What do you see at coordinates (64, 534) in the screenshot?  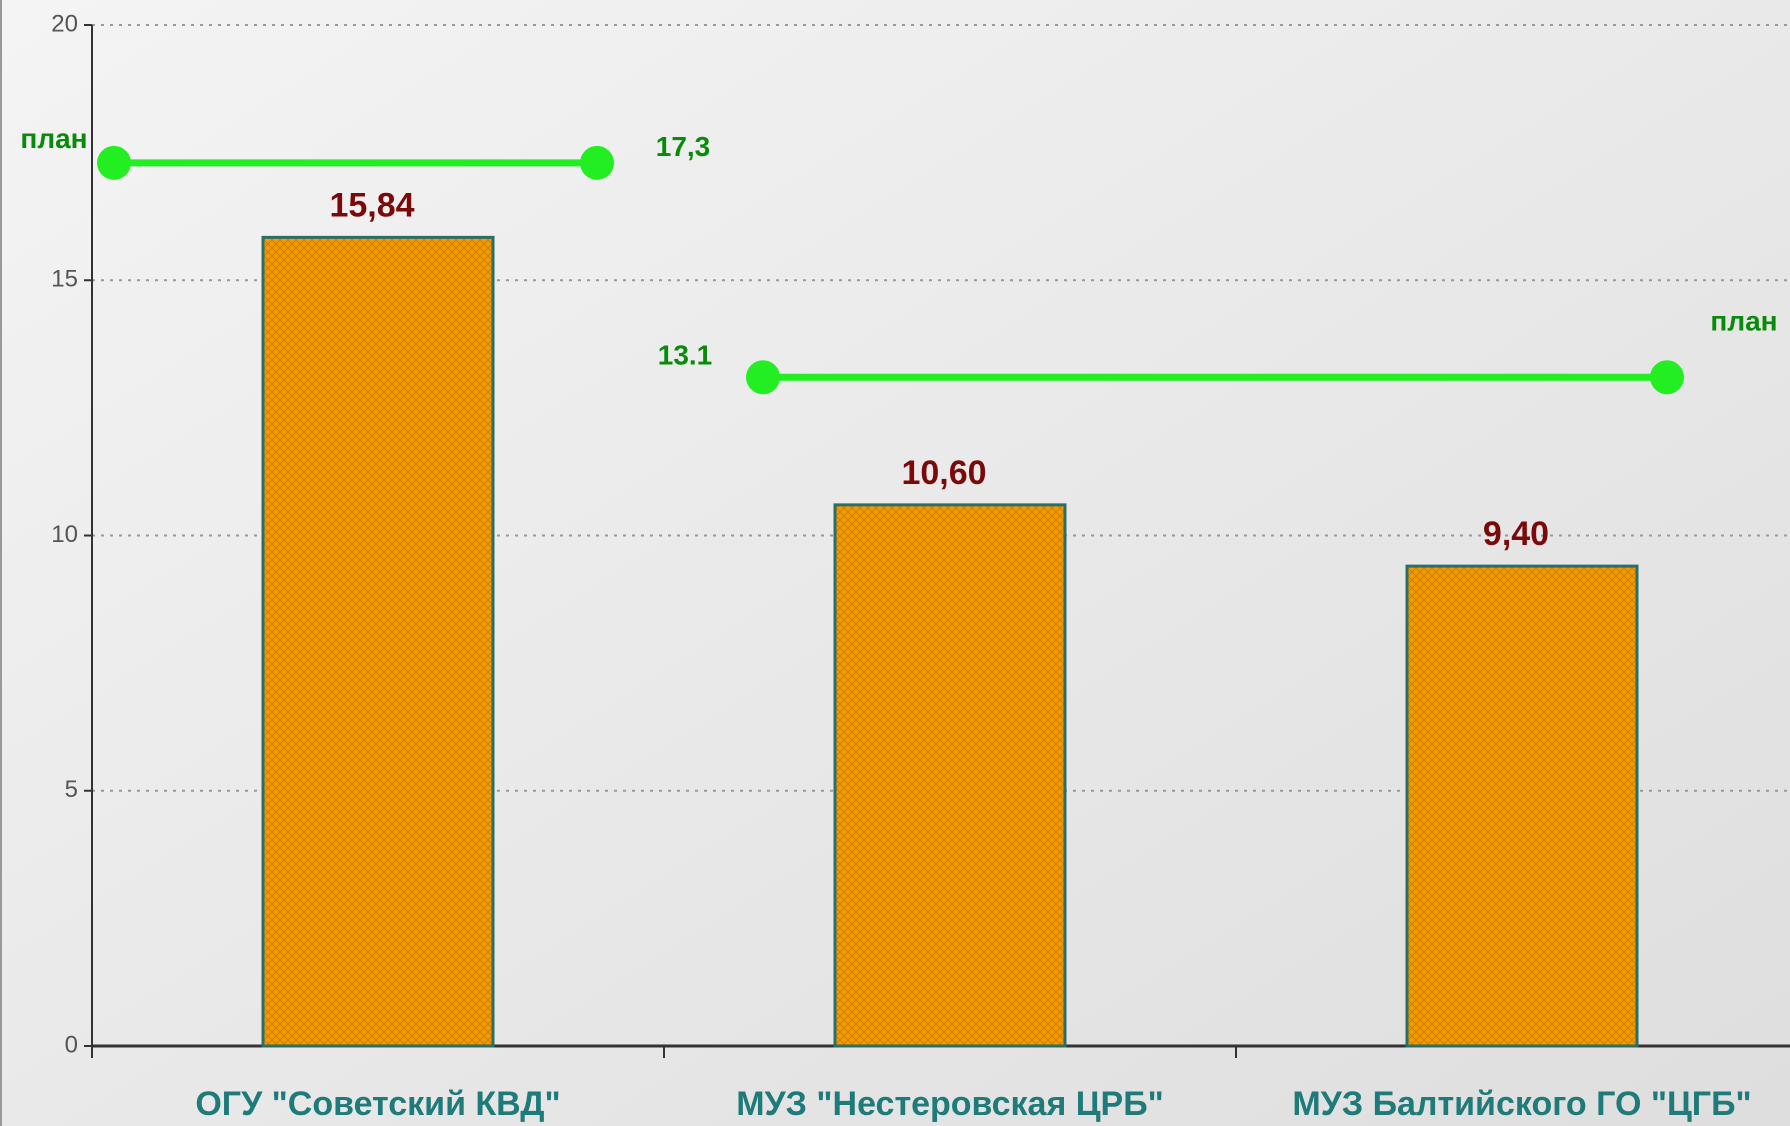 I see `y-tick-label: 10` at bounding box center [64, 534].